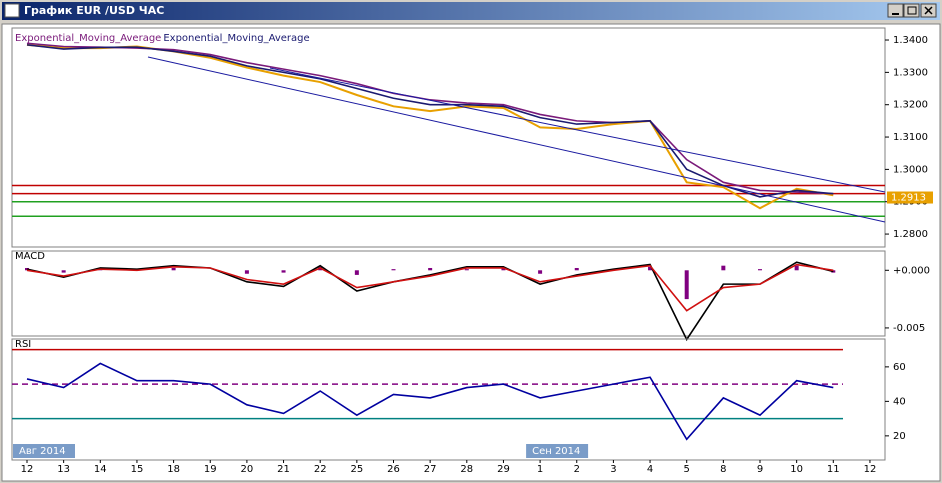 Image resolution: width=942 pixels, height=483 pixels. I want to click on window-buttons, so click(912, 10).